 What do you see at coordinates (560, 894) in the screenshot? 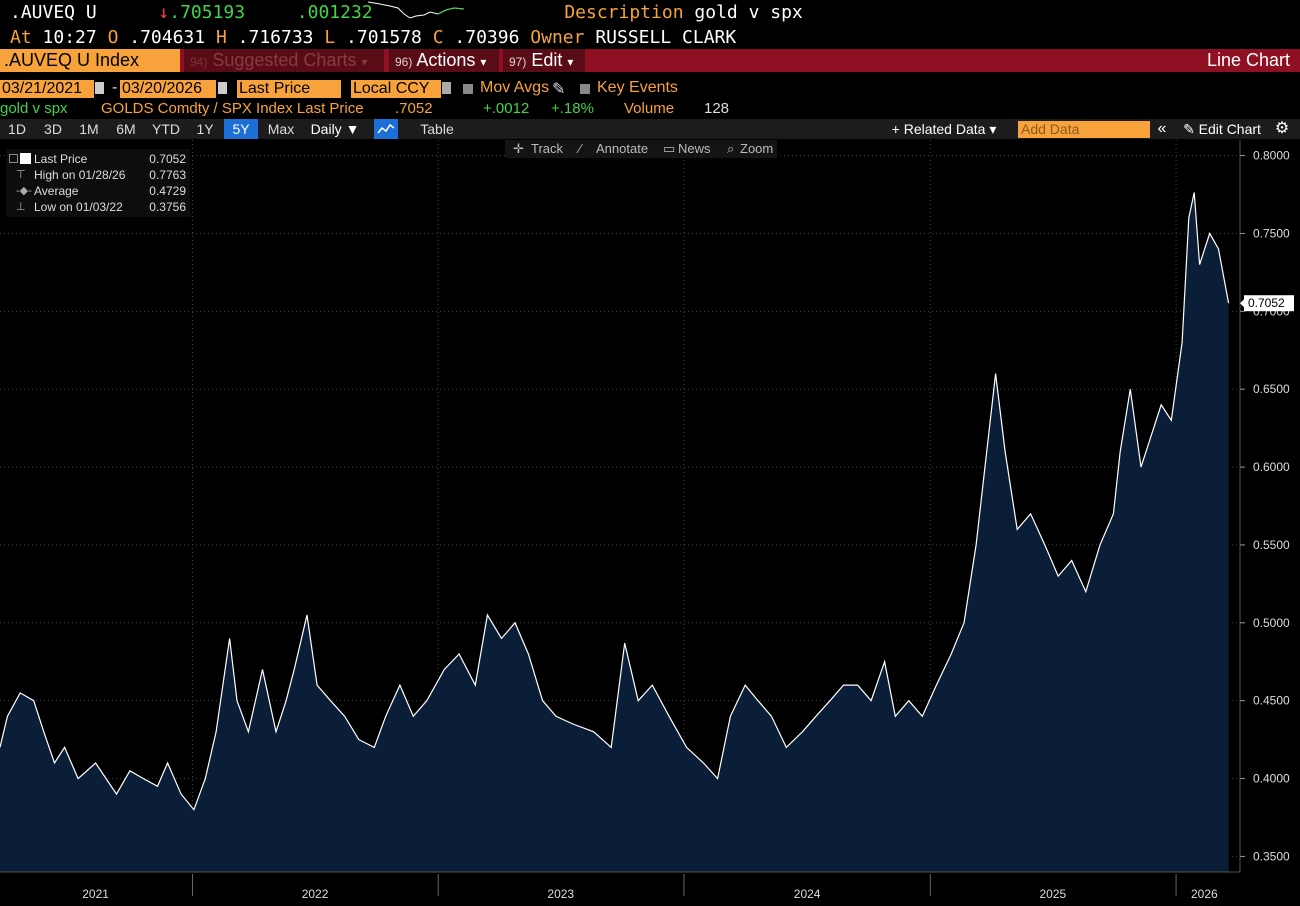
I see `x-tick-label: 2023` at bounding box center [560, 894].